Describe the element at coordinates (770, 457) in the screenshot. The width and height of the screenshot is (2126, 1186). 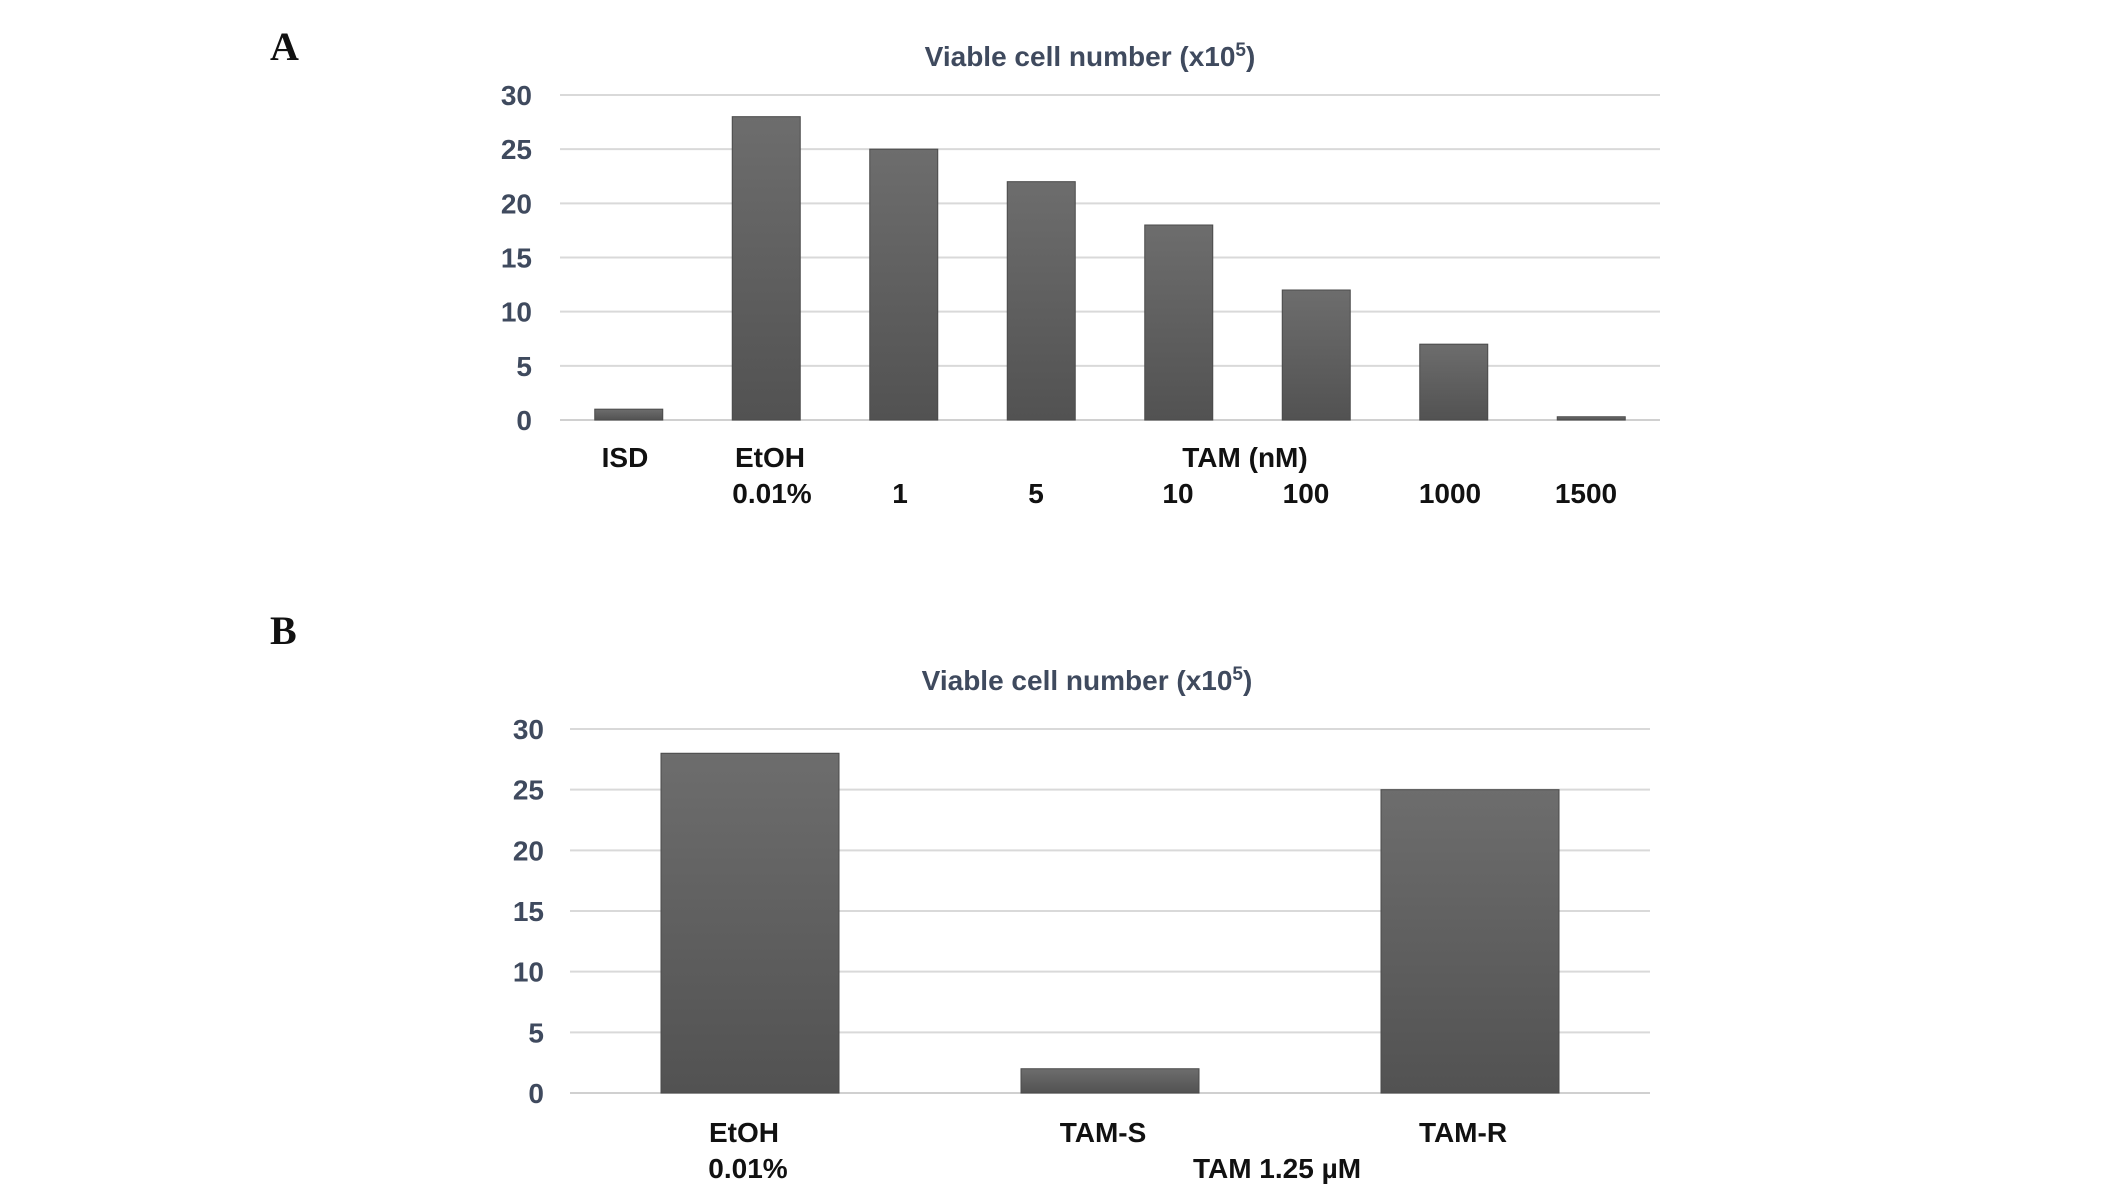
I see `chart-a-cat-label-r0-1: EtOH` at that location.